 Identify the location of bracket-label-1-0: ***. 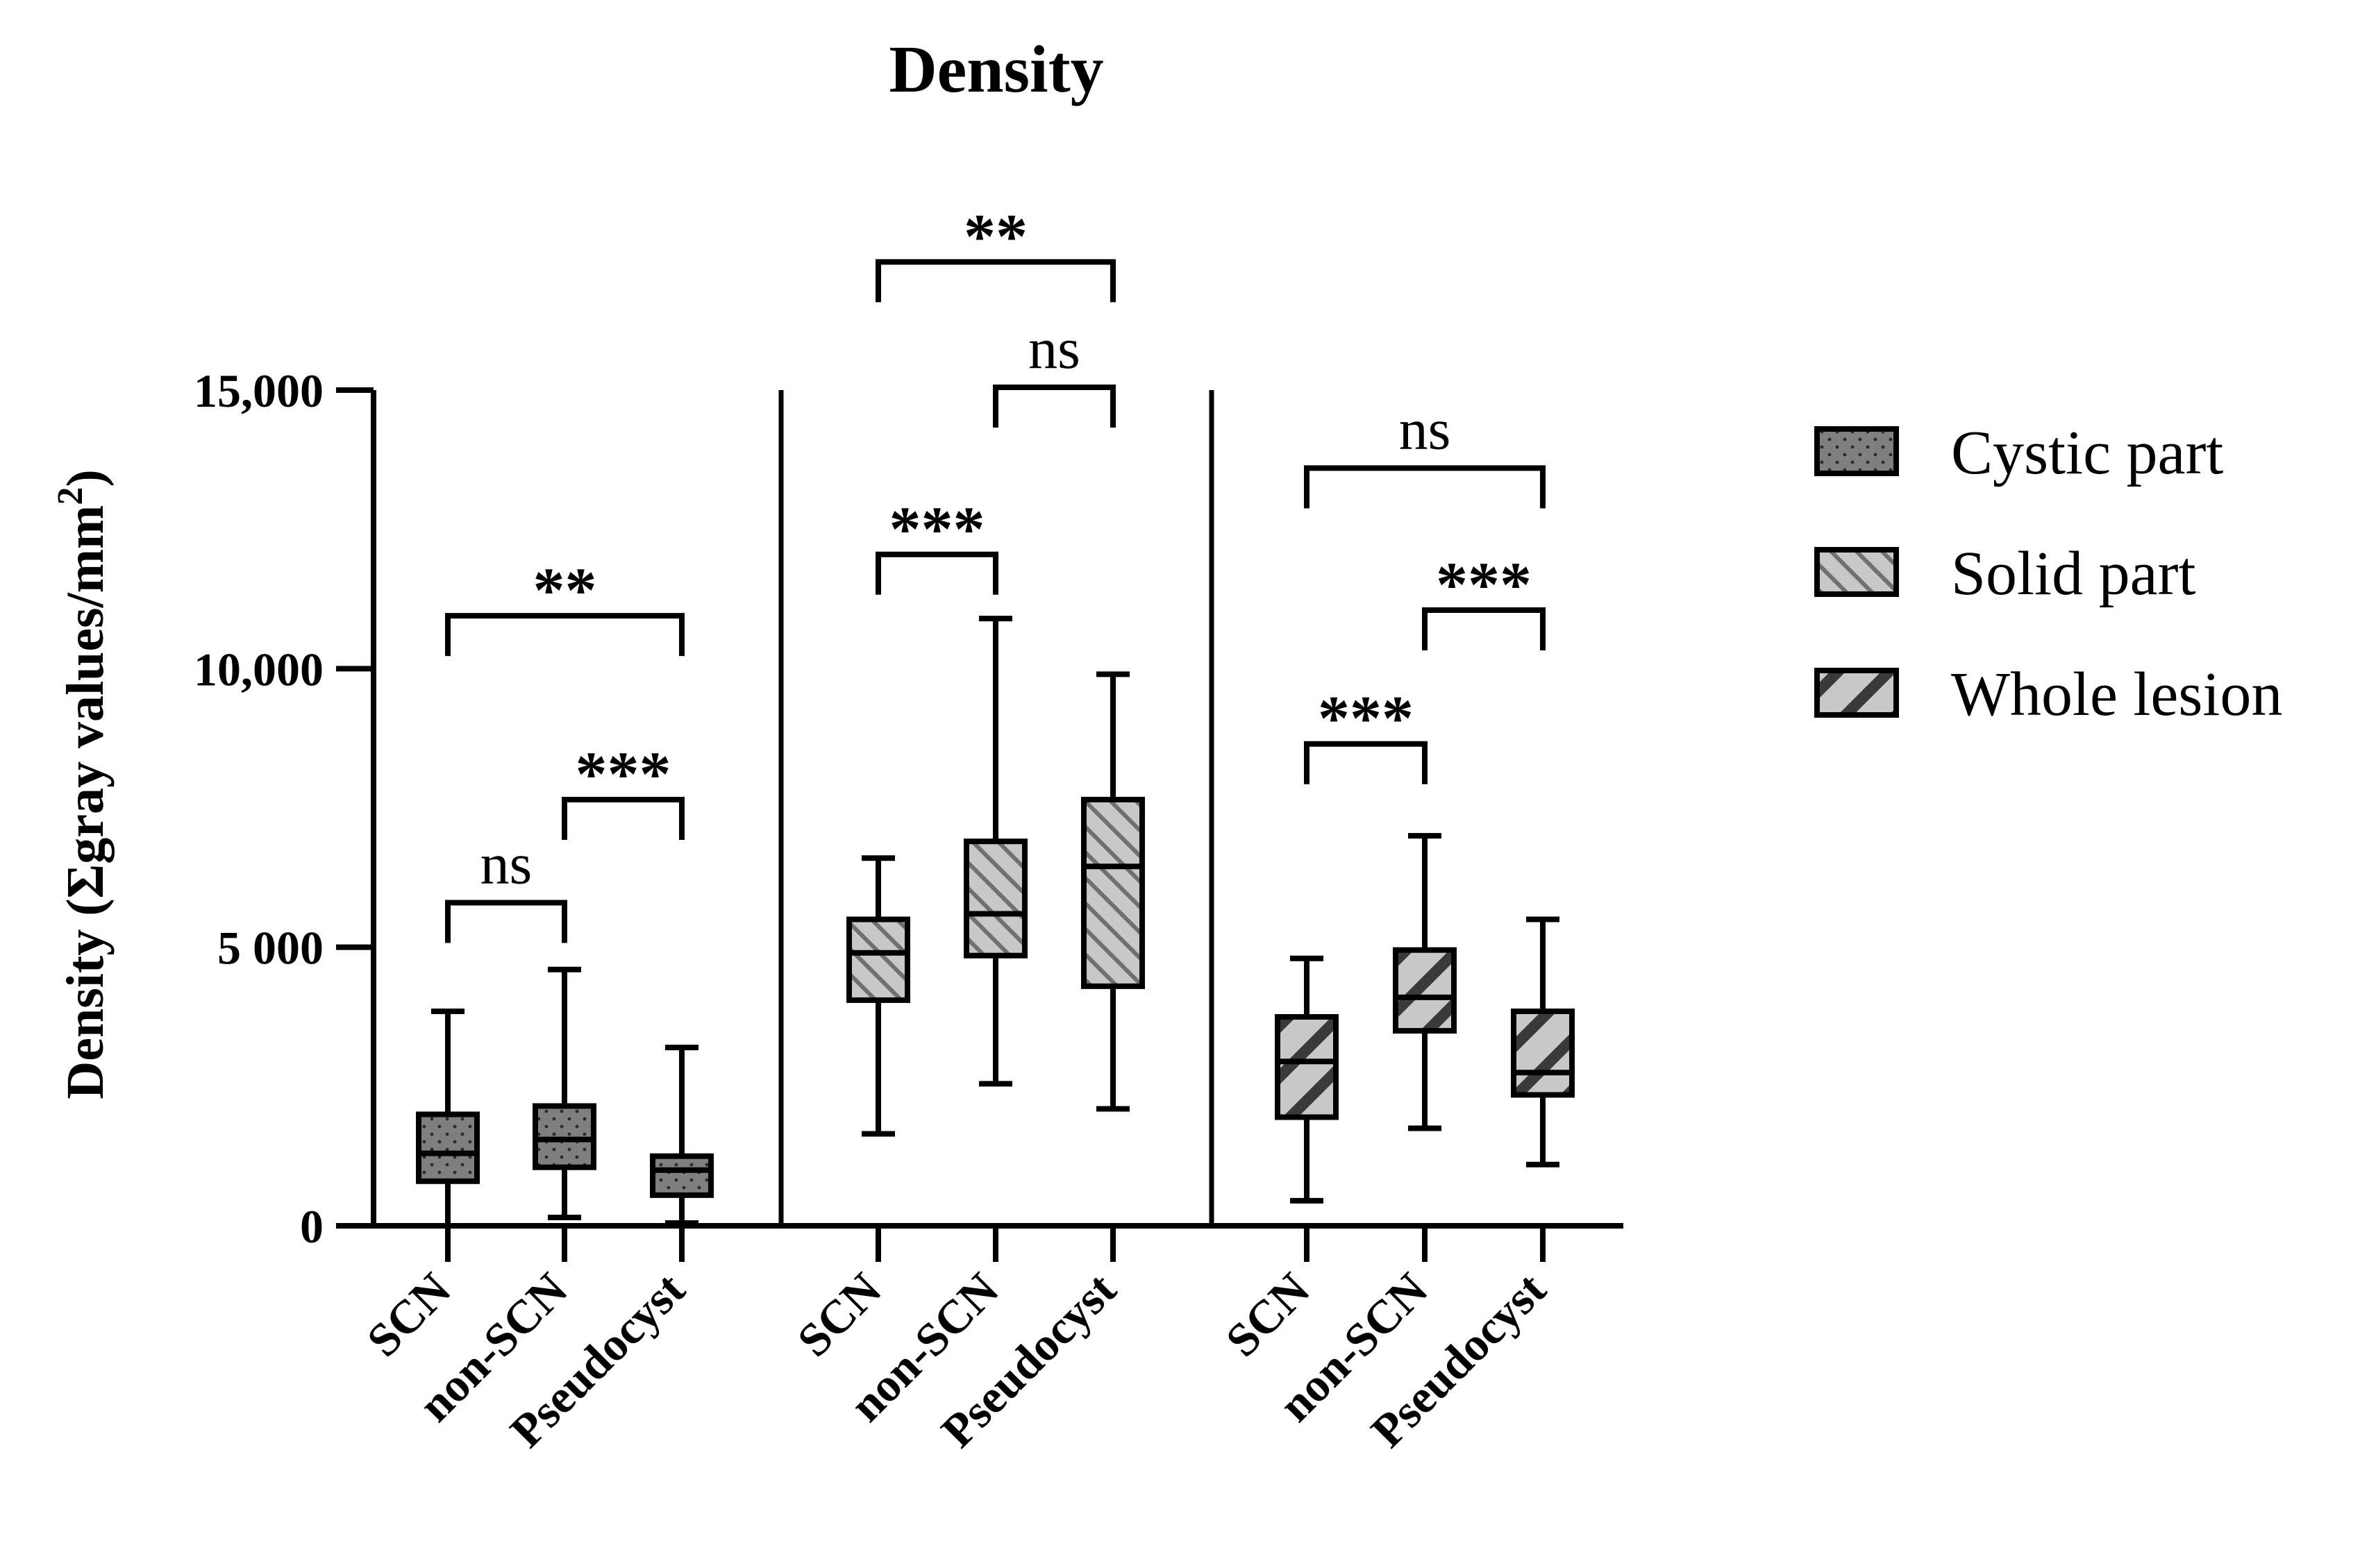
(937, 529).